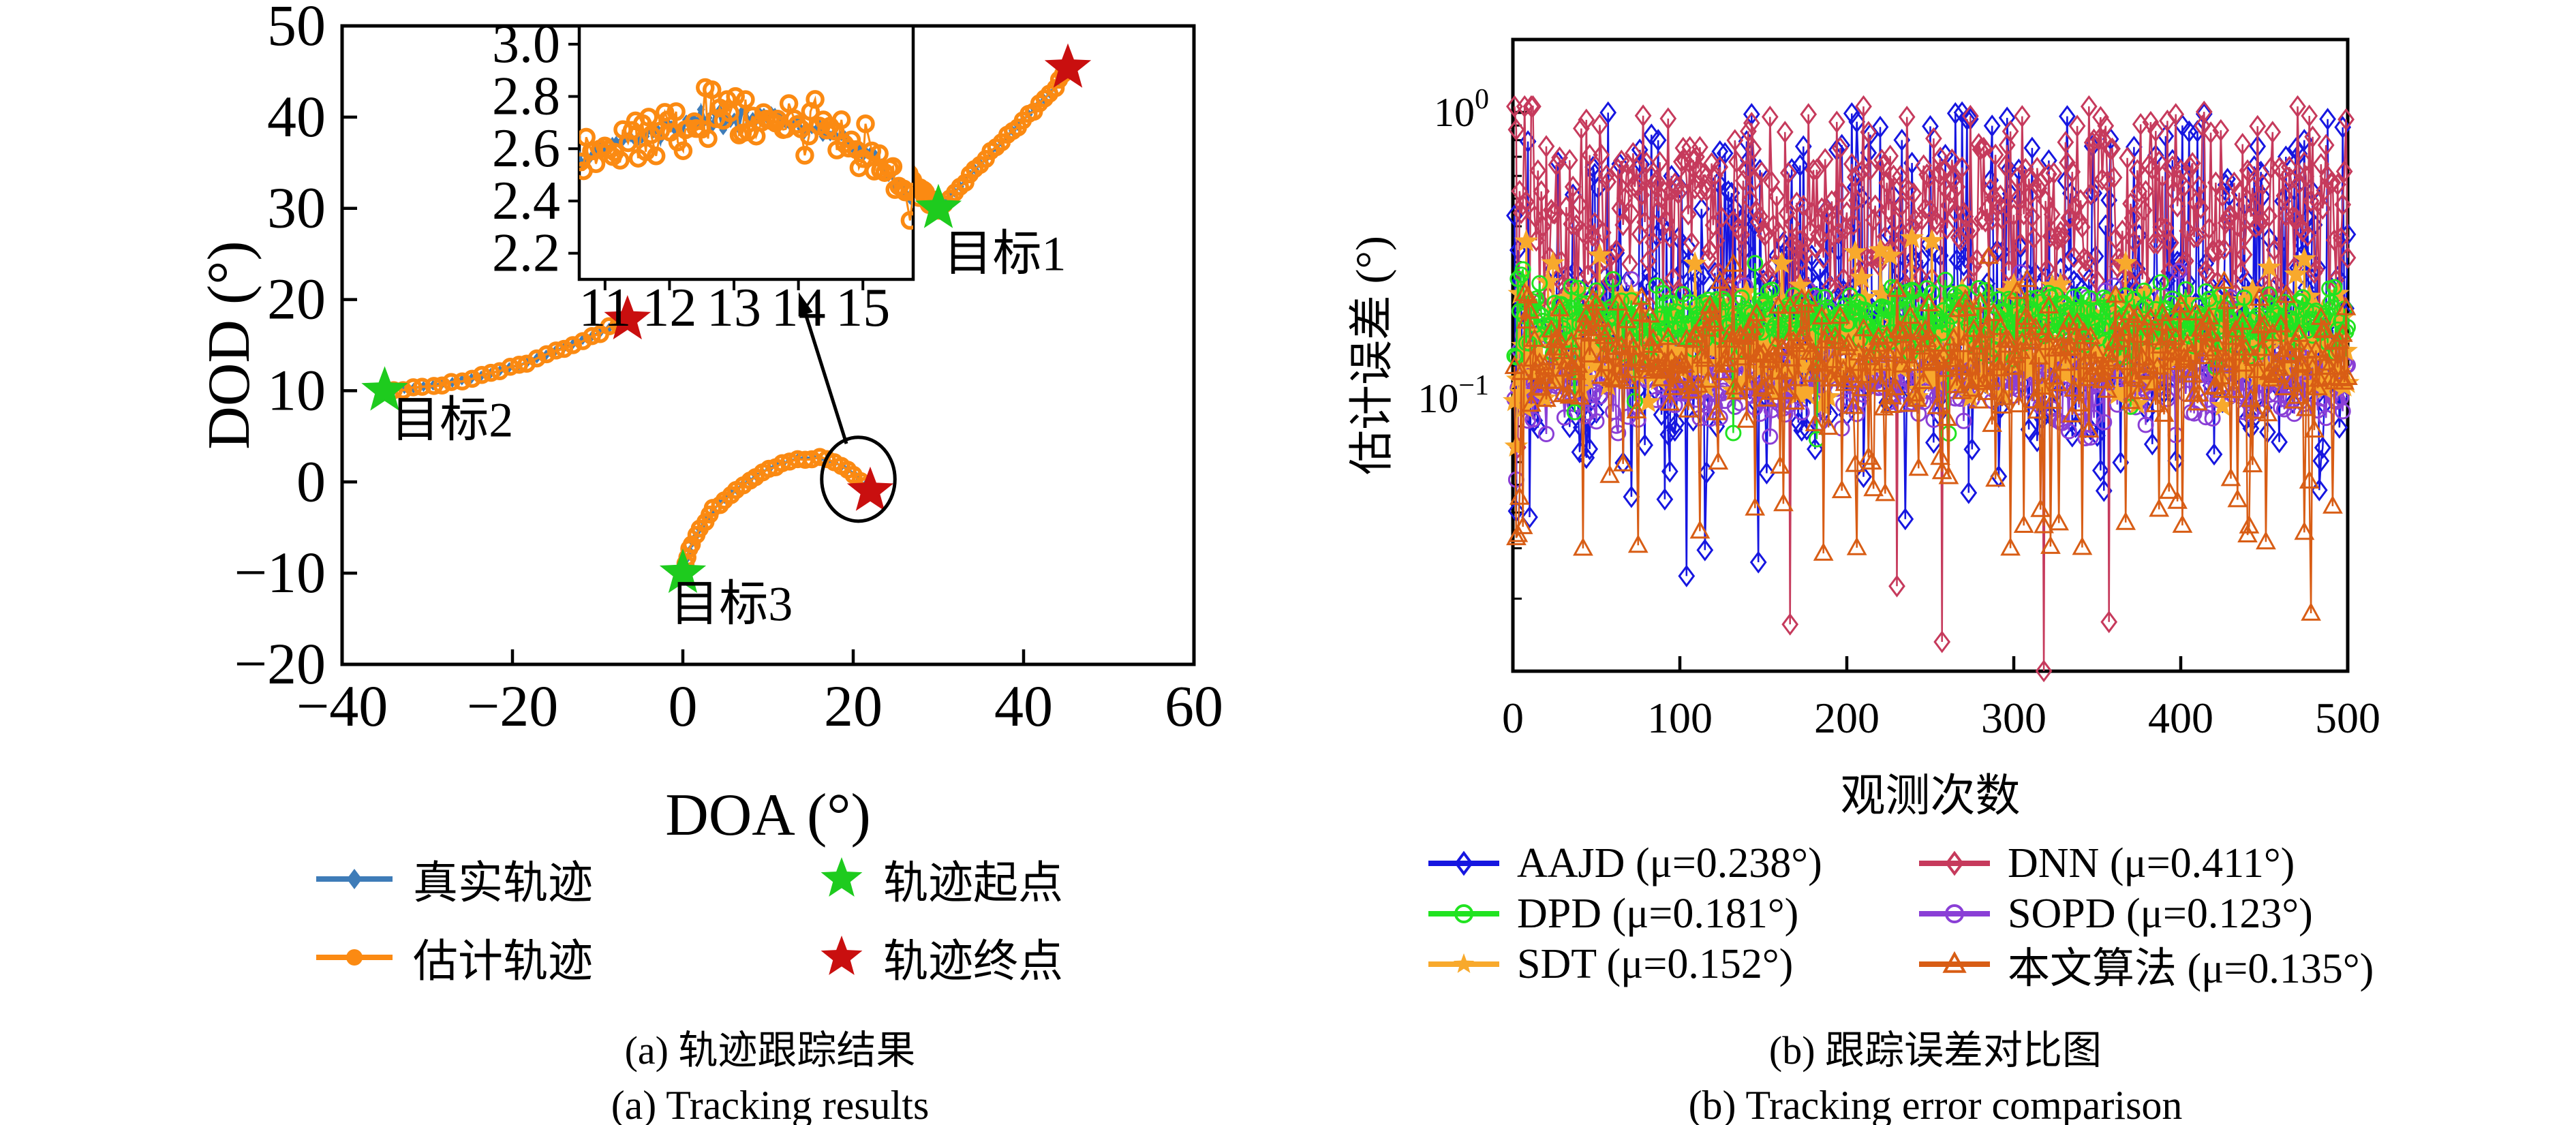 This screenshot has width=2576, height=1125. What do you see at coordinates (734, 308) in the screenshot?
I see `svg-text: 13` at bounding box center [734, 308].